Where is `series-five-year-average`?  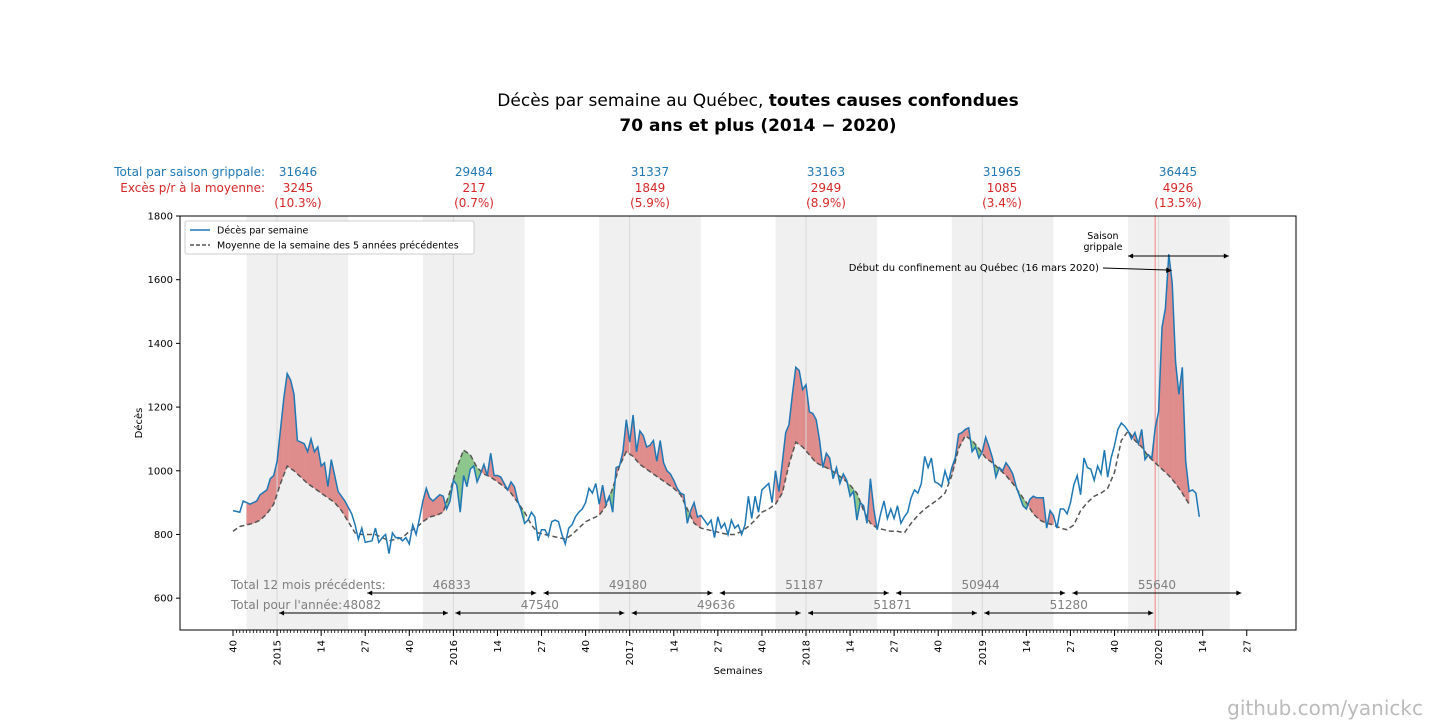 series-five-year-average is located at coordinates (711, 485).